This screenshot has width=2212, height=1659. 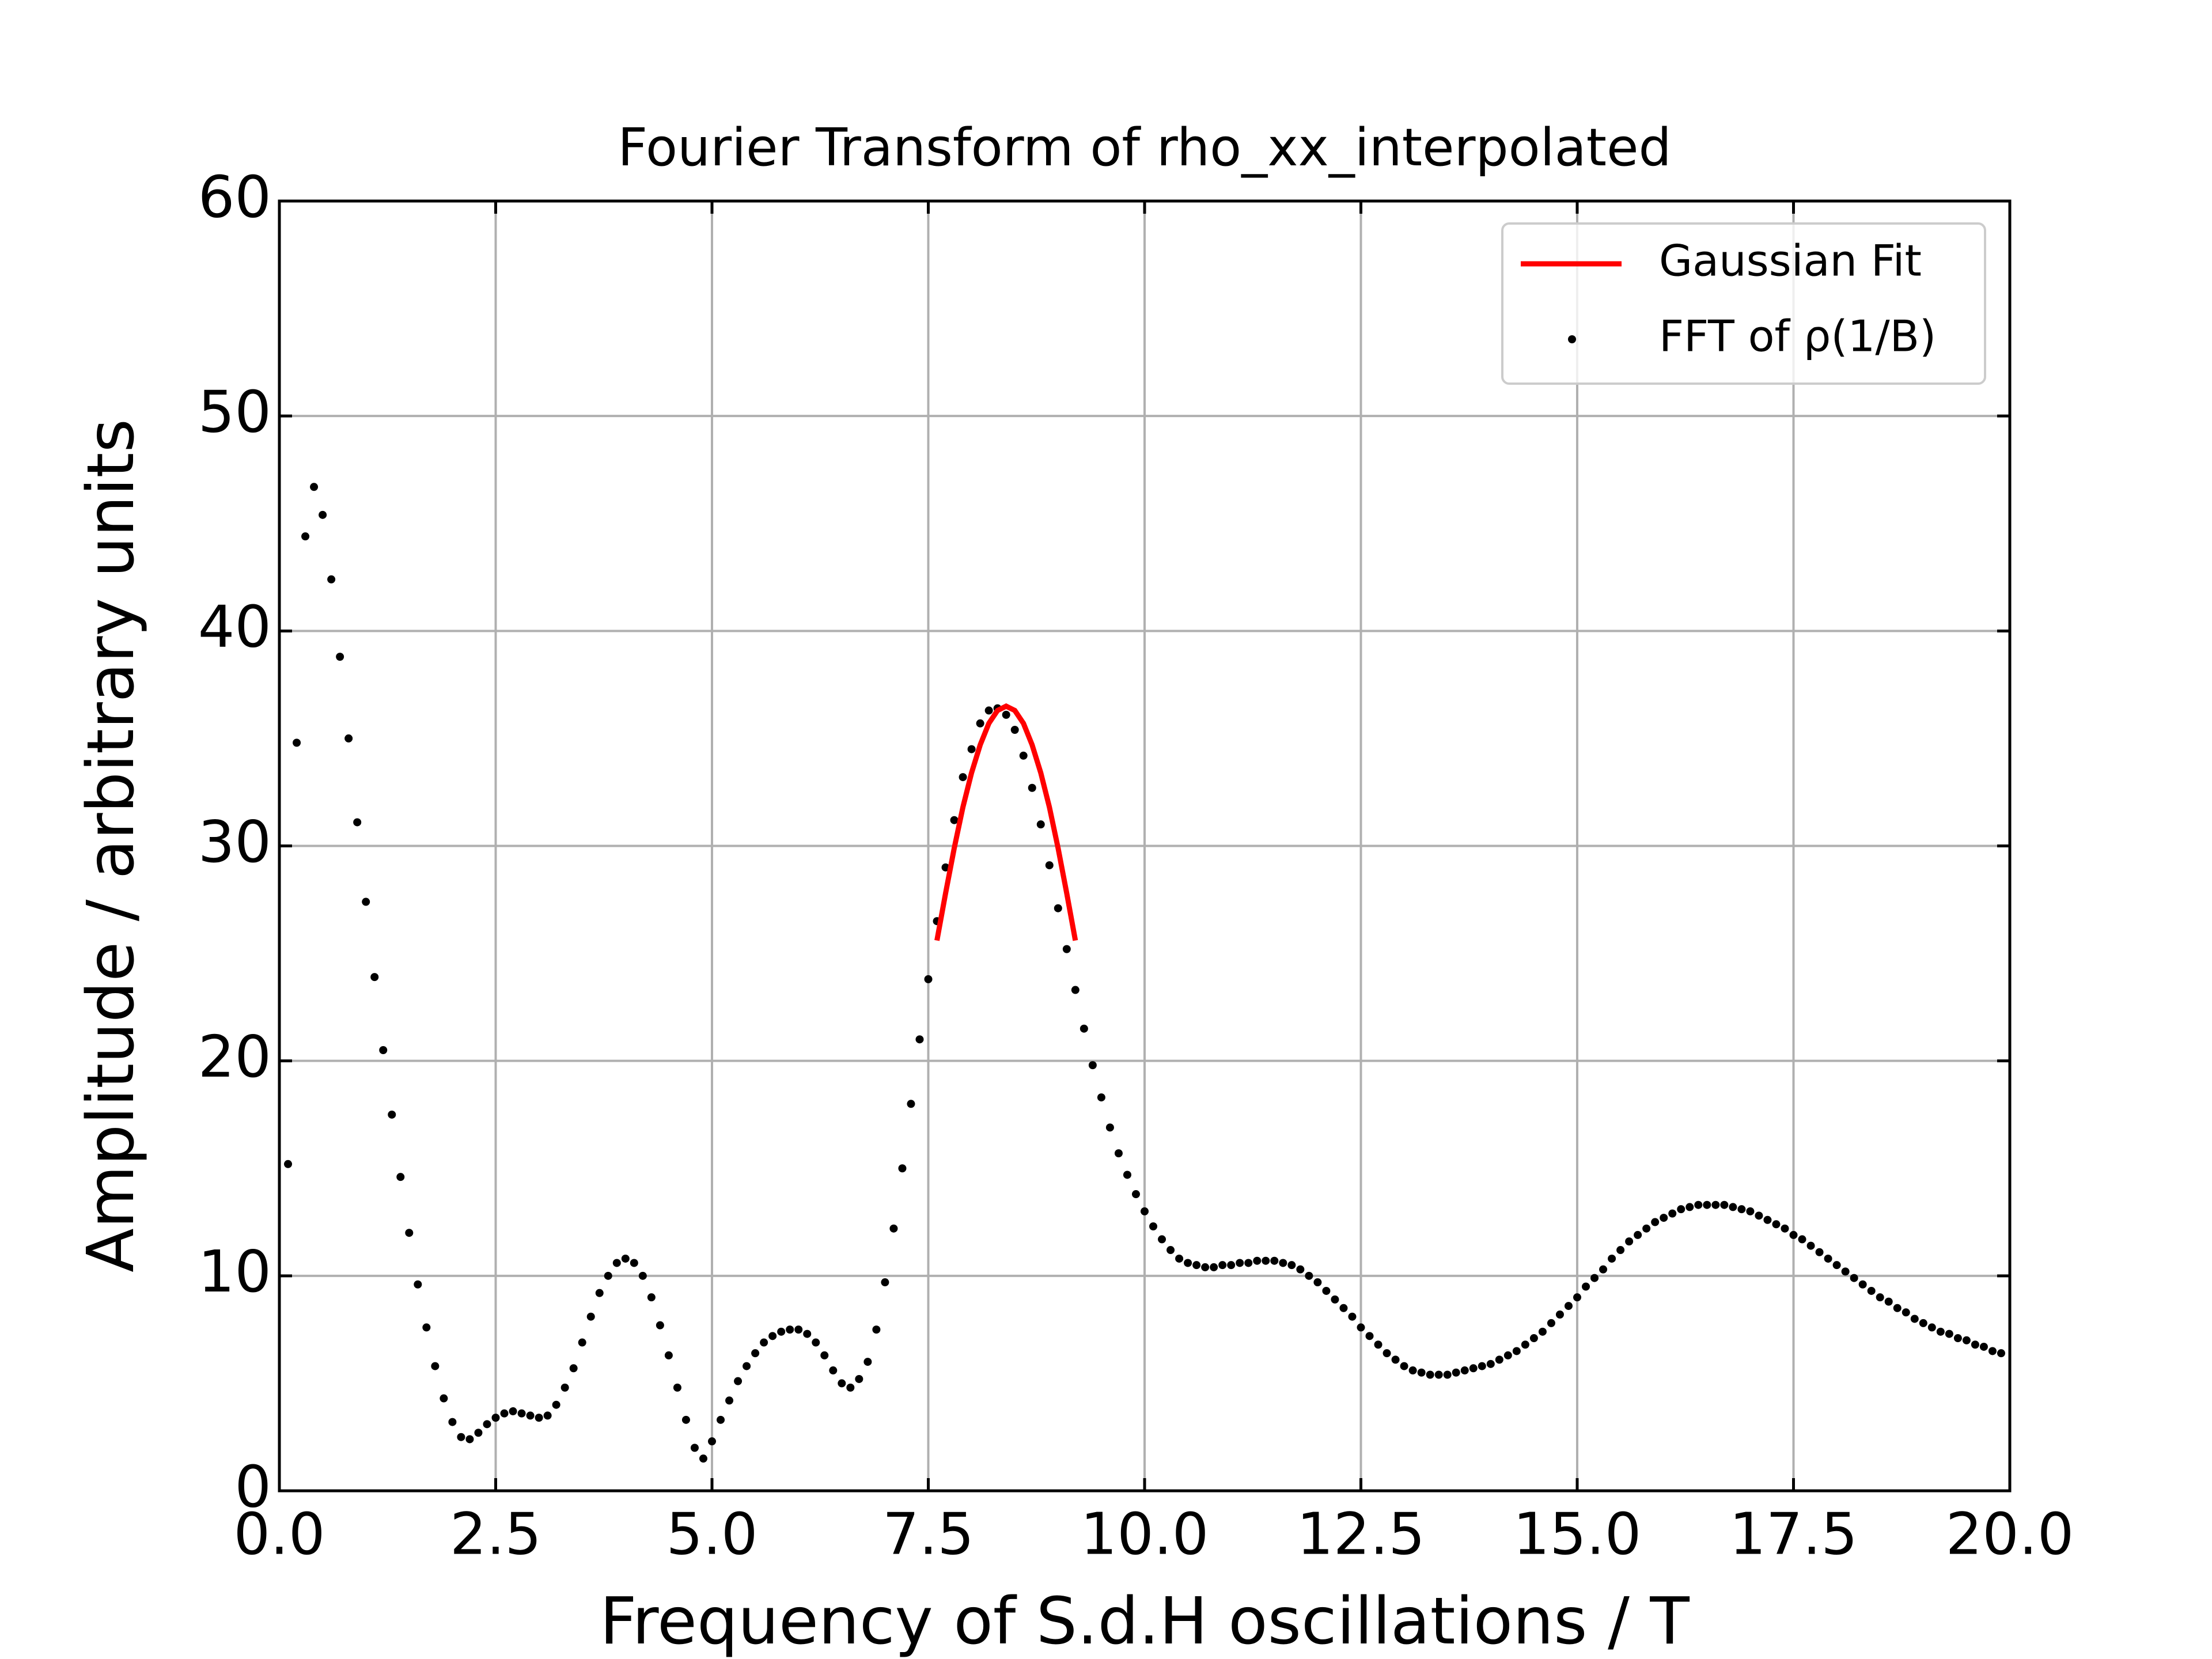 What do you see at coordinates (1577, 1533) in the screenshot?
I see `x-tick-label: 15.0` at bounding box center [1577, 1533].